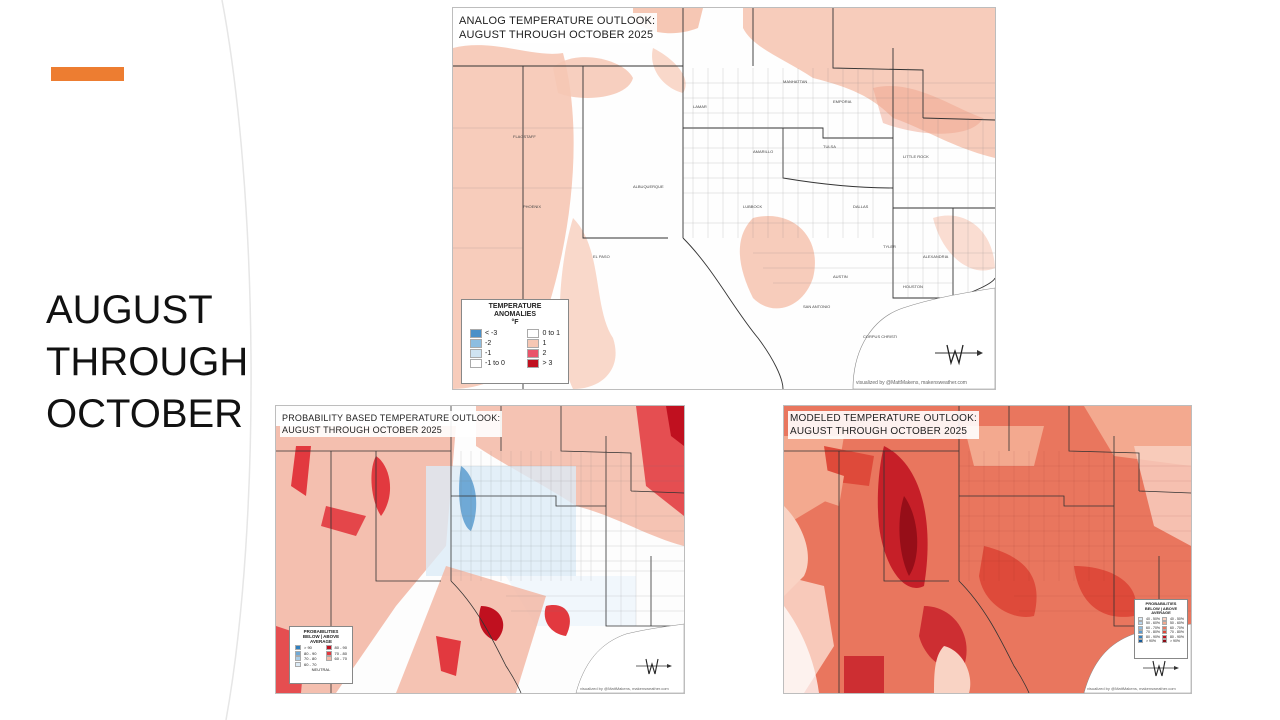  Describe the element at coordinates (321, 631) in the screenshot. I see `probability-legend-heading-1: PROBABILITIES` at that location.